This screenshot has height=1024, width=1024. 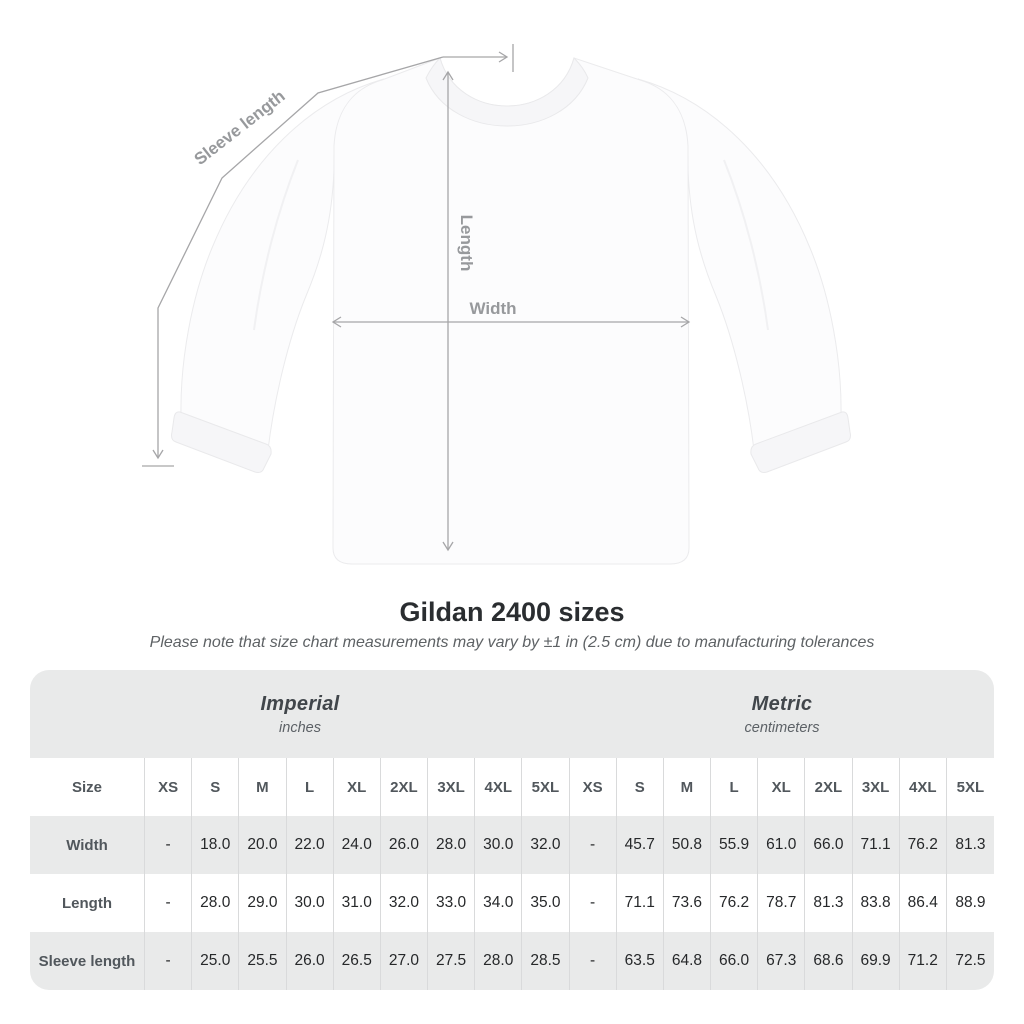 What do you see at coordinates (87, 845) in the screenshot?
I see `row-label: Width` at bounding box center [87, 845].